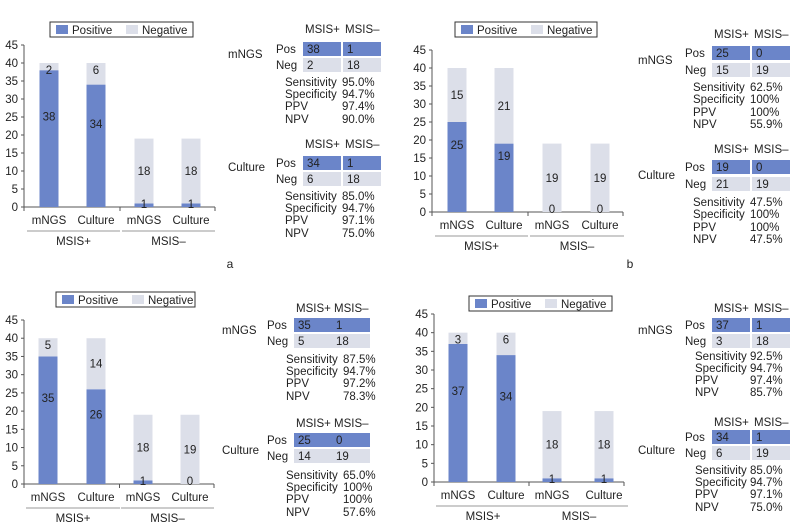  I want to click on table-cell-value: 19, so click(762, 185).